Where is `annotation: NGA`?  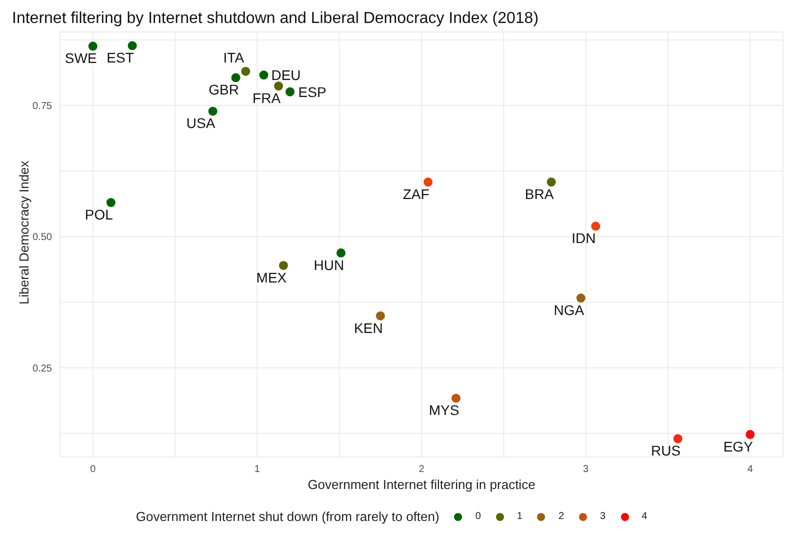
annotation: NGA is located at coordinates (569, 310).